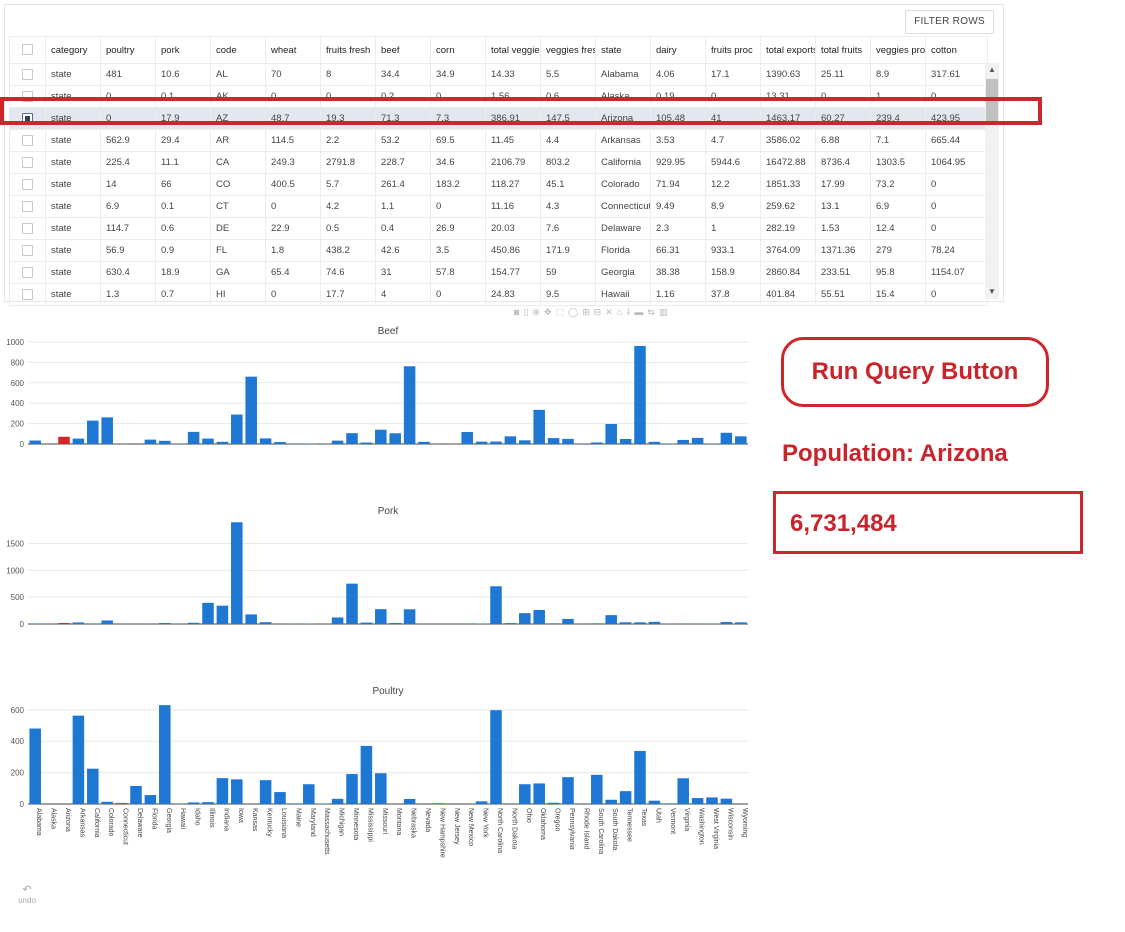 The height and width of the screenshot is (932, 1125). I want to click on undo-icon: ↶, so click(27, 890).